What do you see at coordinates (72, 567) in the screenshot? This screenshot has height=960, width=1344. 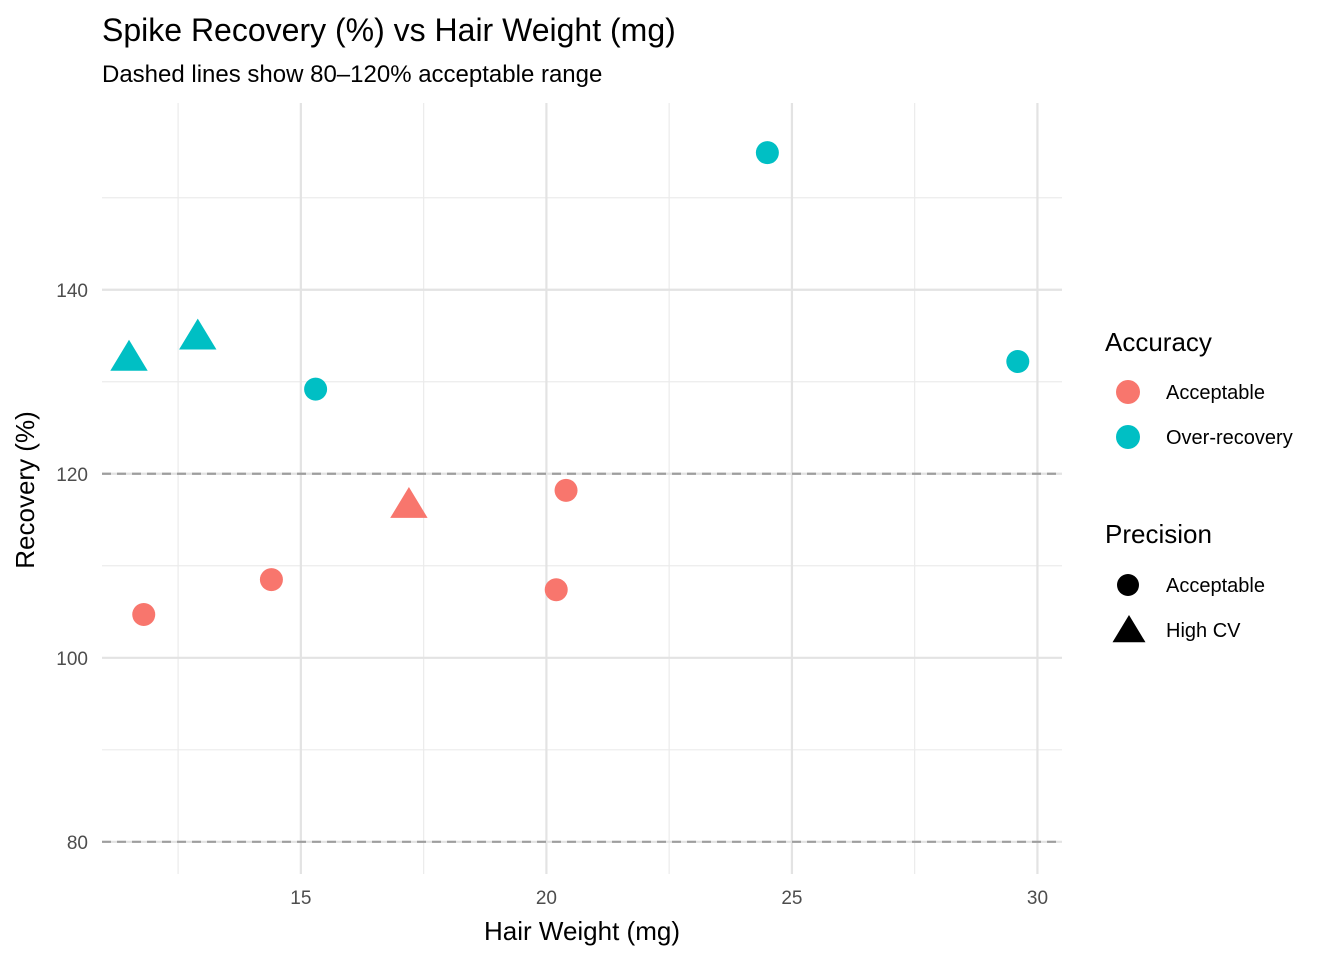 I see `y-axis-ticks: 80 100 120 140` at bounding box center [72, 567].